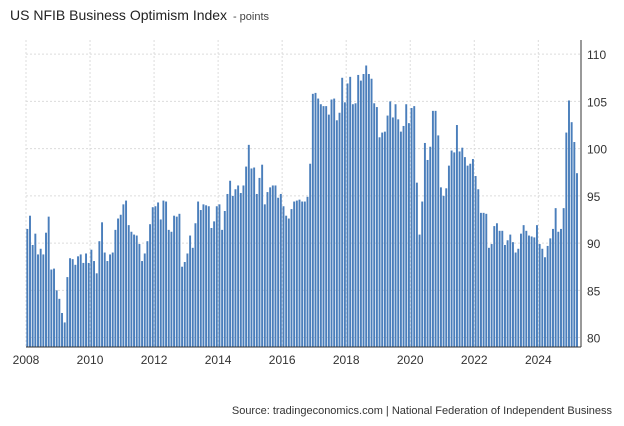 The width and height of the screenshot is (624, 426). I want to click on y-tick-label: 110, so click(596, 55).